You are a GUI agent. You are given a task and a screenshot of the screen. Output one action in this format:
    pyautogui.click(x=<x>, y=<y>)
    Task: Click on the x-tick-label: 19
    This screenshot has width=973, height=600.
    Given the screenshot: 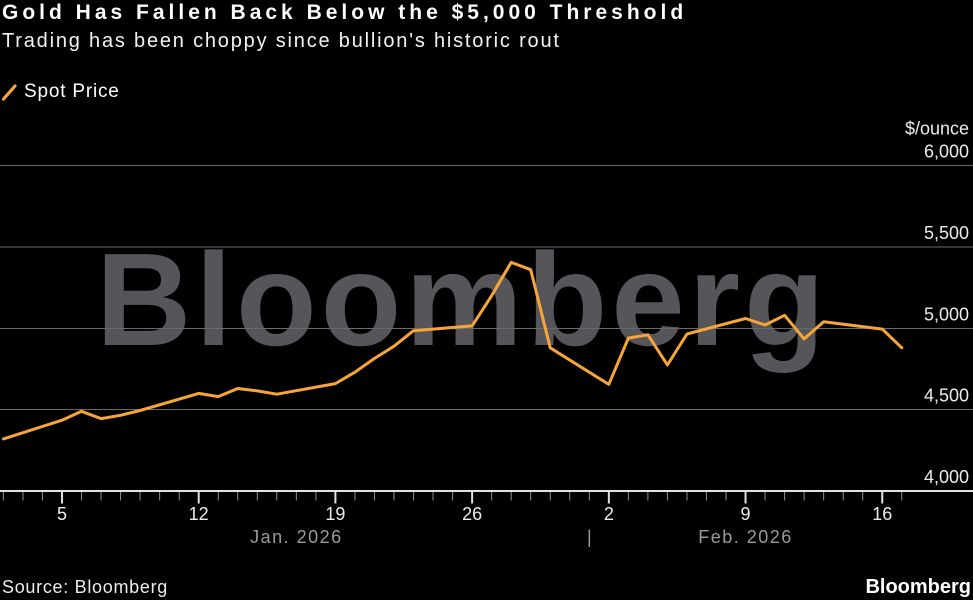 What is the action you would take?
    pyautogui.click(x=335, y=514)
    